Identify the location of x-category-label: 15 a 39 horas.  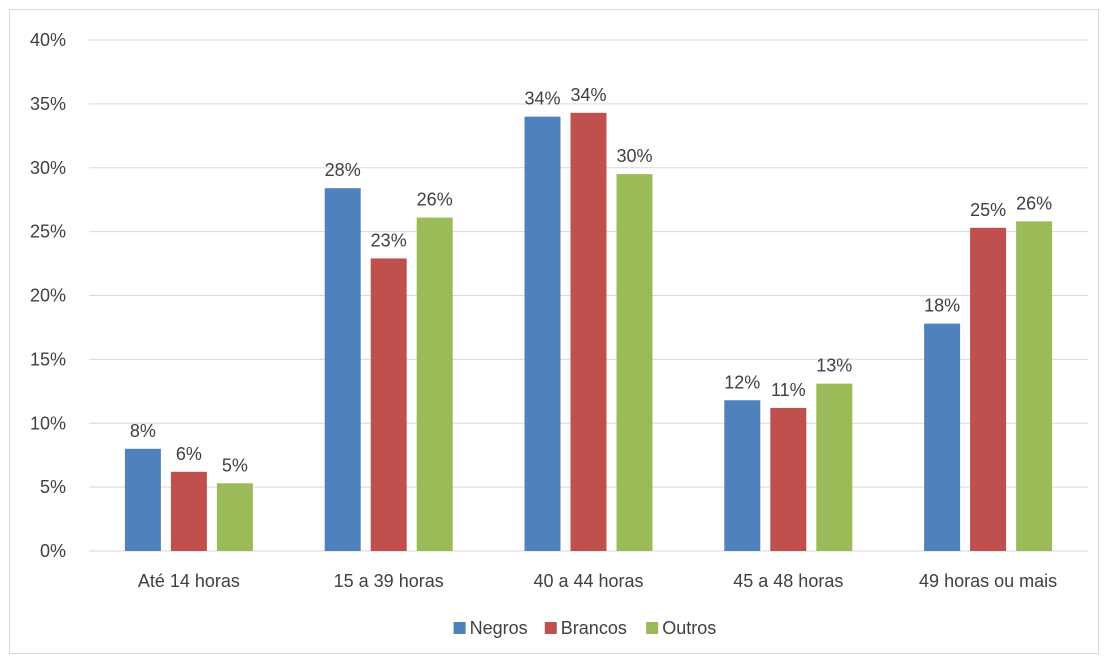
(389, 581).